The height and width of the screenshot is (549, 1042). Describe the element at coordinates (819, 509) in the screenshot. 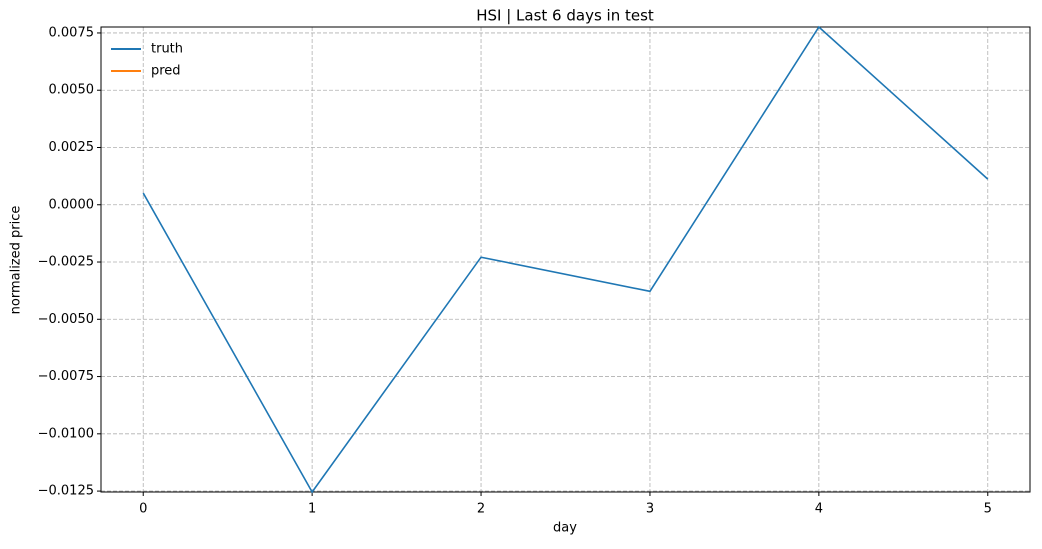

I see `x-tick-label: 4` at that location.